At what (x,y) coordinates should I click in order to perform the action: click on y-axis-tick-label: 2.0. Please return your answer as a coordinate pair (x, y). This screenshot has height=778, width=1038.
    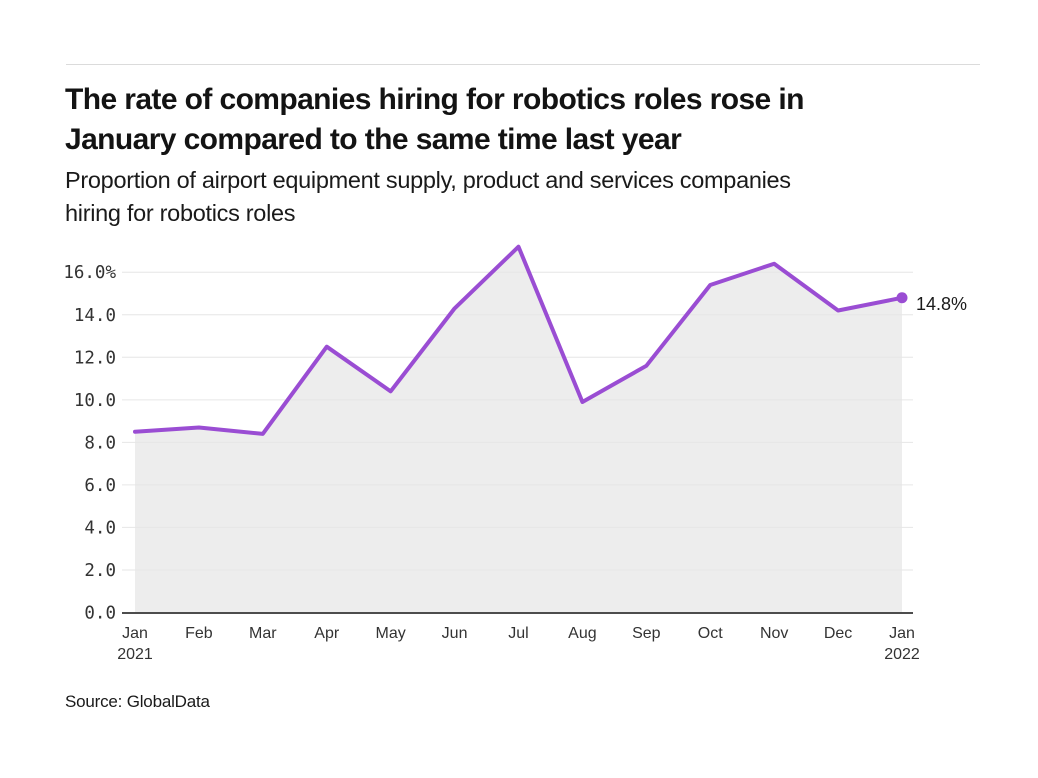
    Looking at the image, I should click on (100, 571).